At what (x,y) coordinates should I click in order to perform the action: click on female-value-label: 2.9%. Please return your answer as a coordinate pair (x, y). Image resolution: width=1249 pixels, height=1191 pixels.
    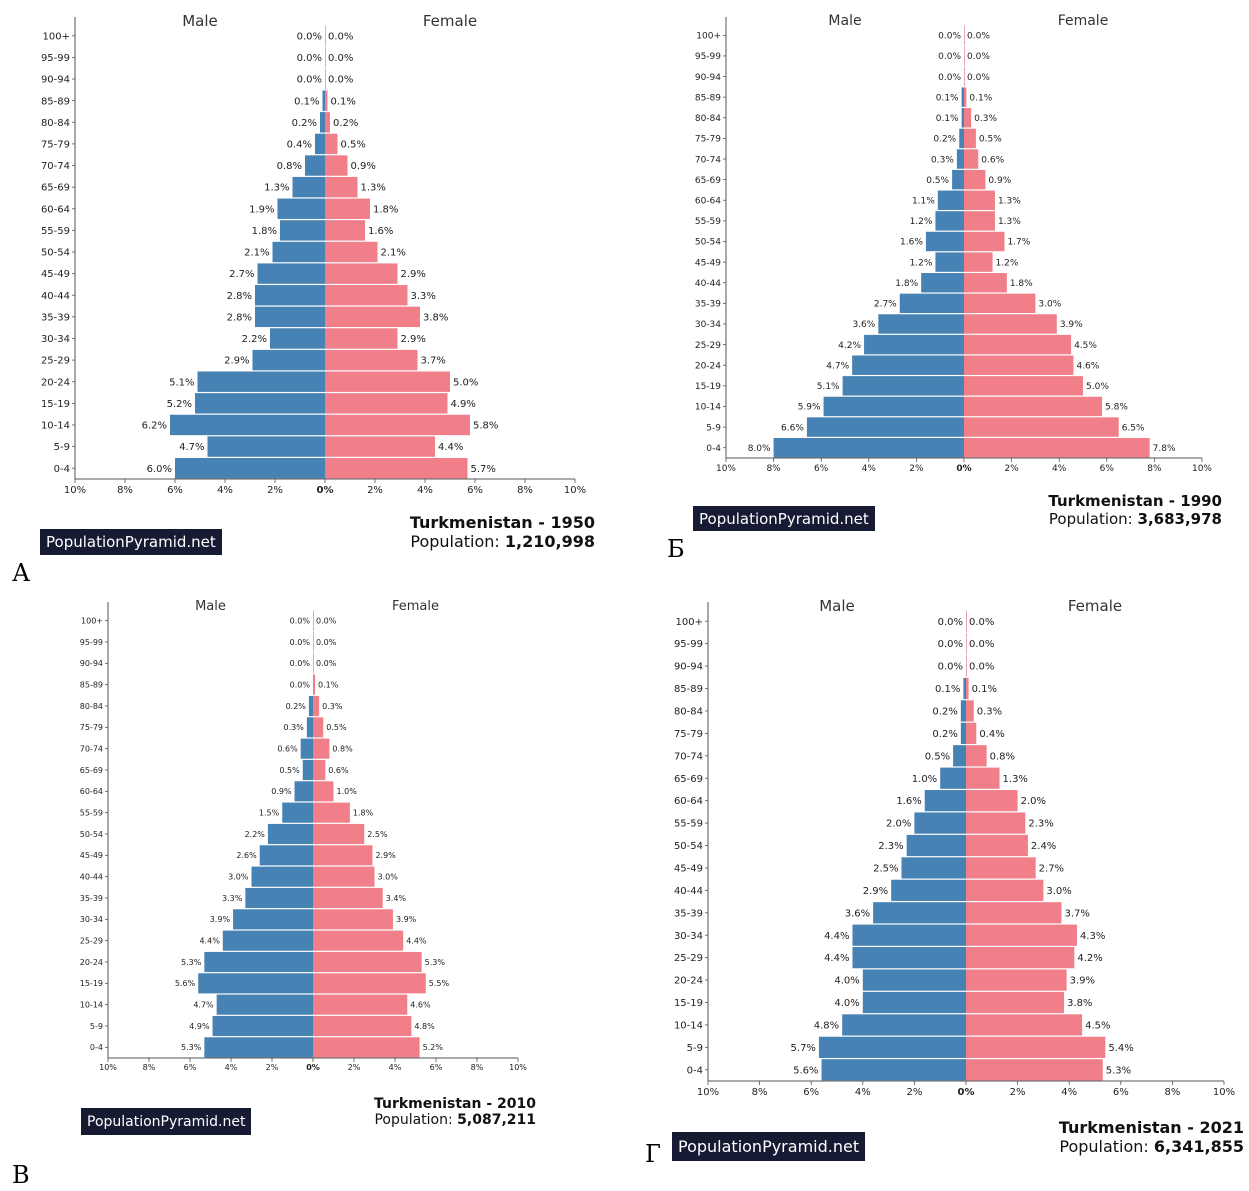
    Looking at the image, I should click on (413, 274).